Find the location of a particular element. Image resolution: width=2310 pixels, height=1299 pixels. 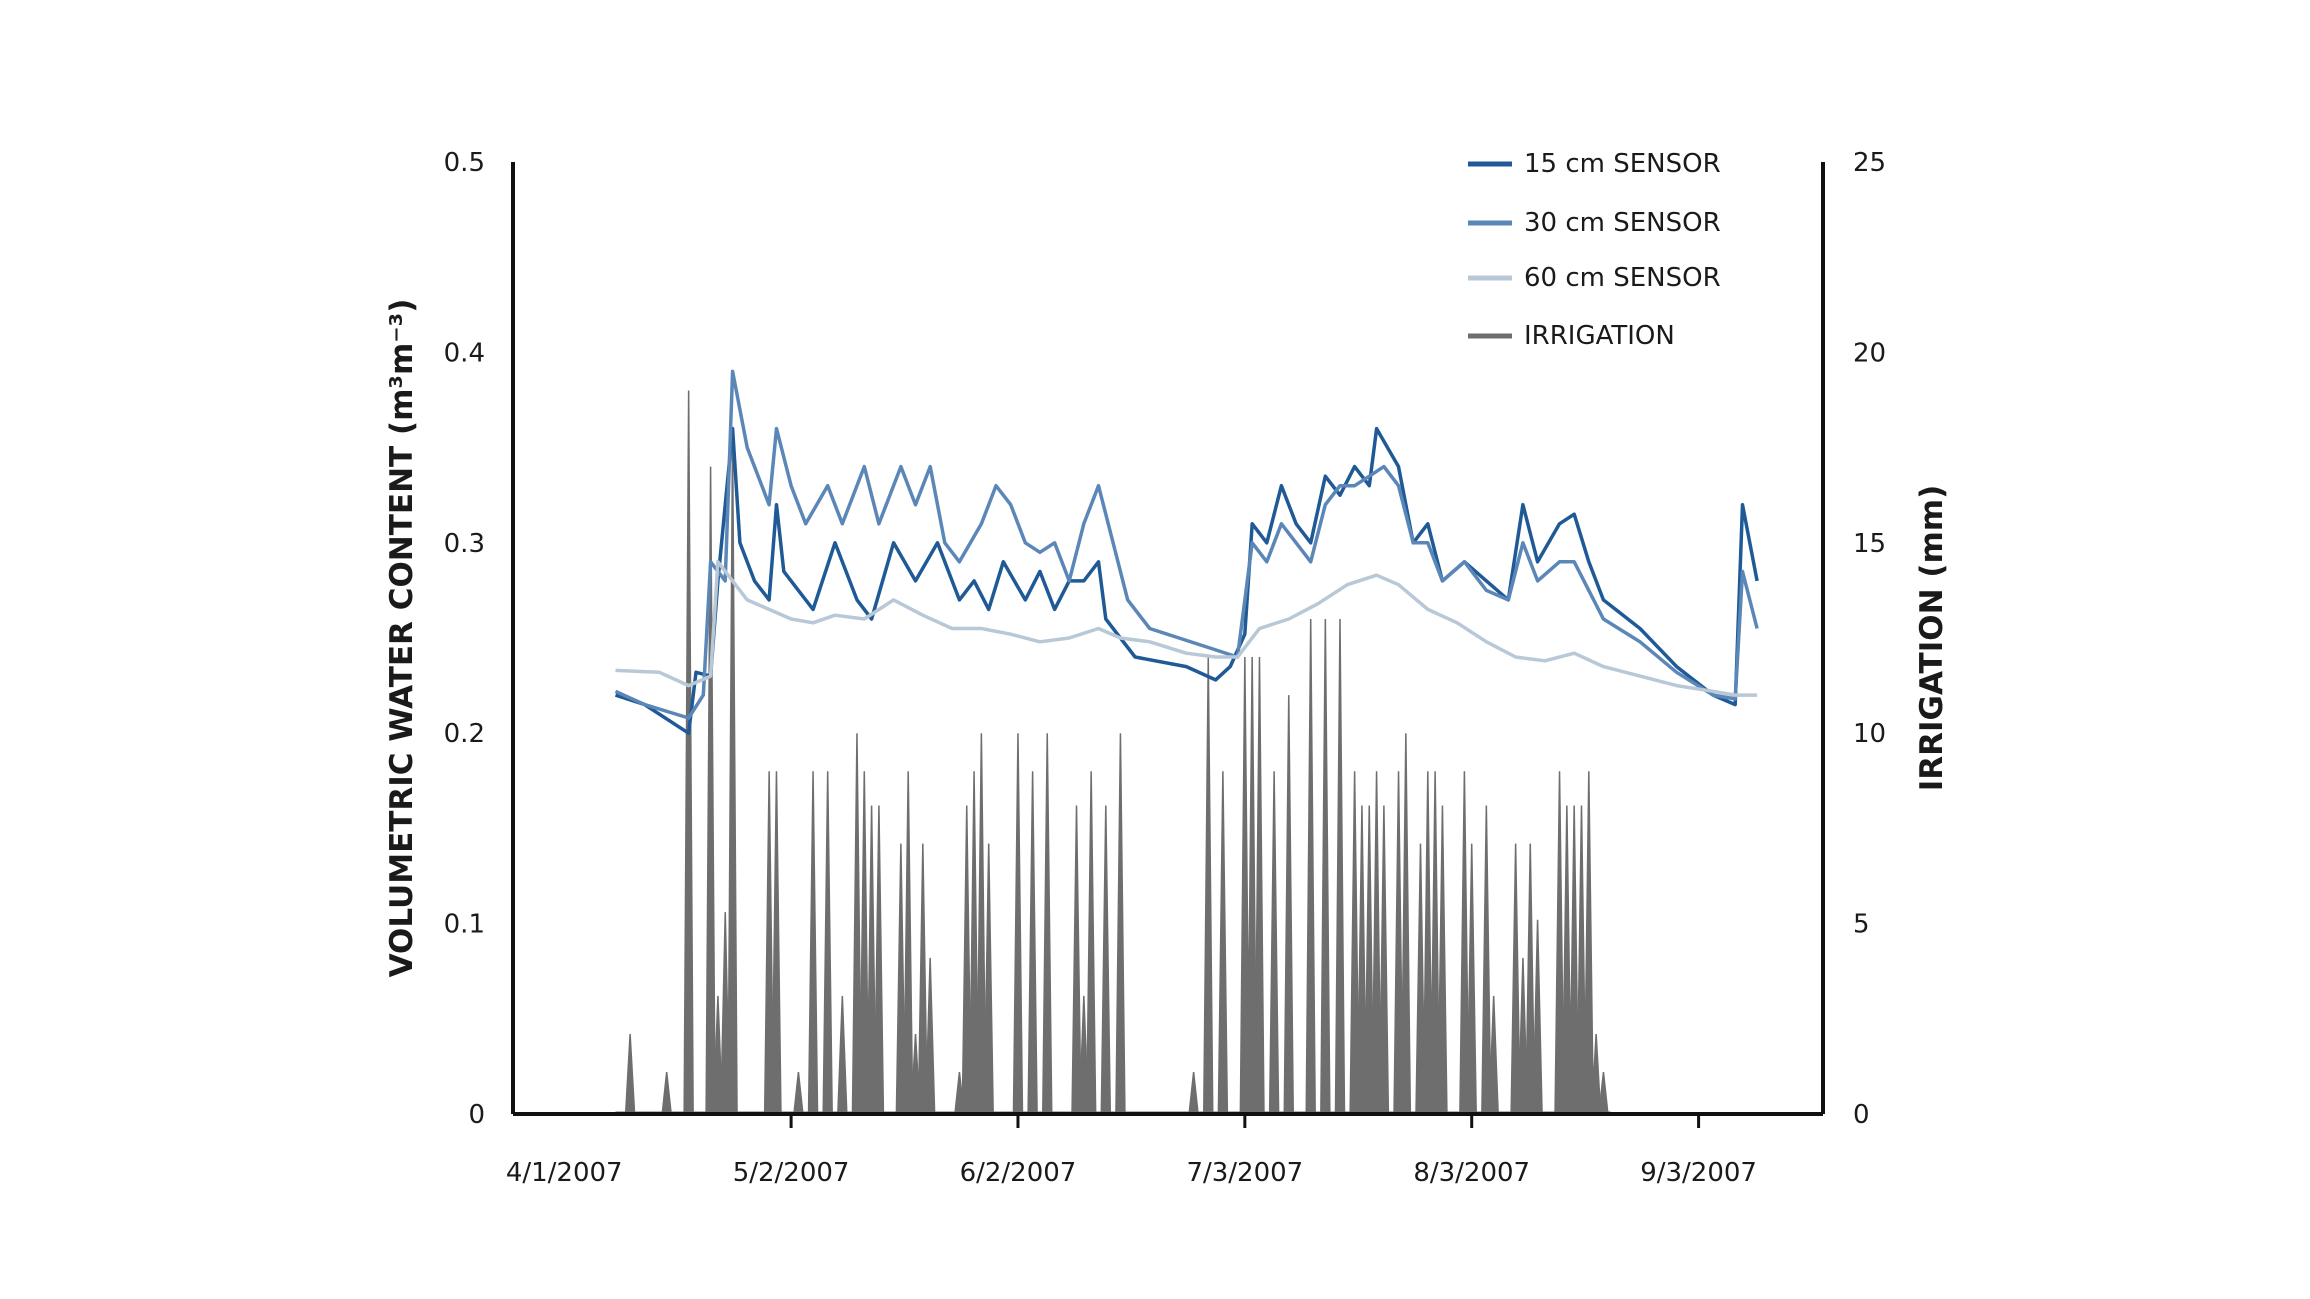

x-tick-label: 5/2/2007 is located at coordinates (791, 1173).